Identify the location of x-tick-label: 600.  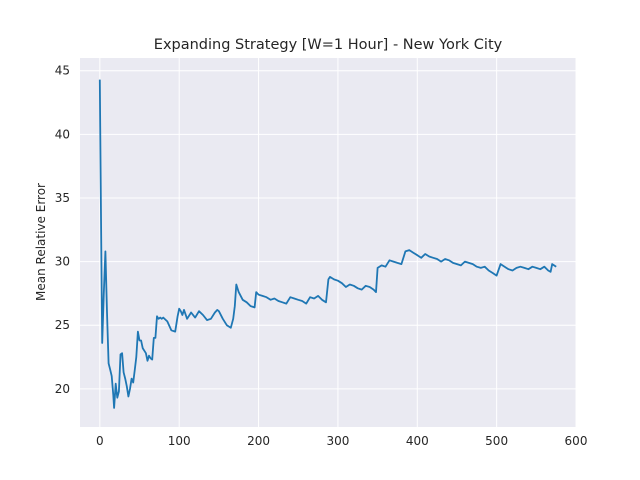
(576, 441).